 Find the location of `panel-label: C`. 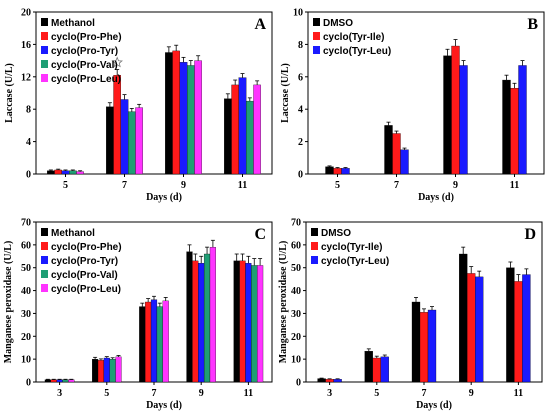

panel-label: C is located at coordinates (260, 234).